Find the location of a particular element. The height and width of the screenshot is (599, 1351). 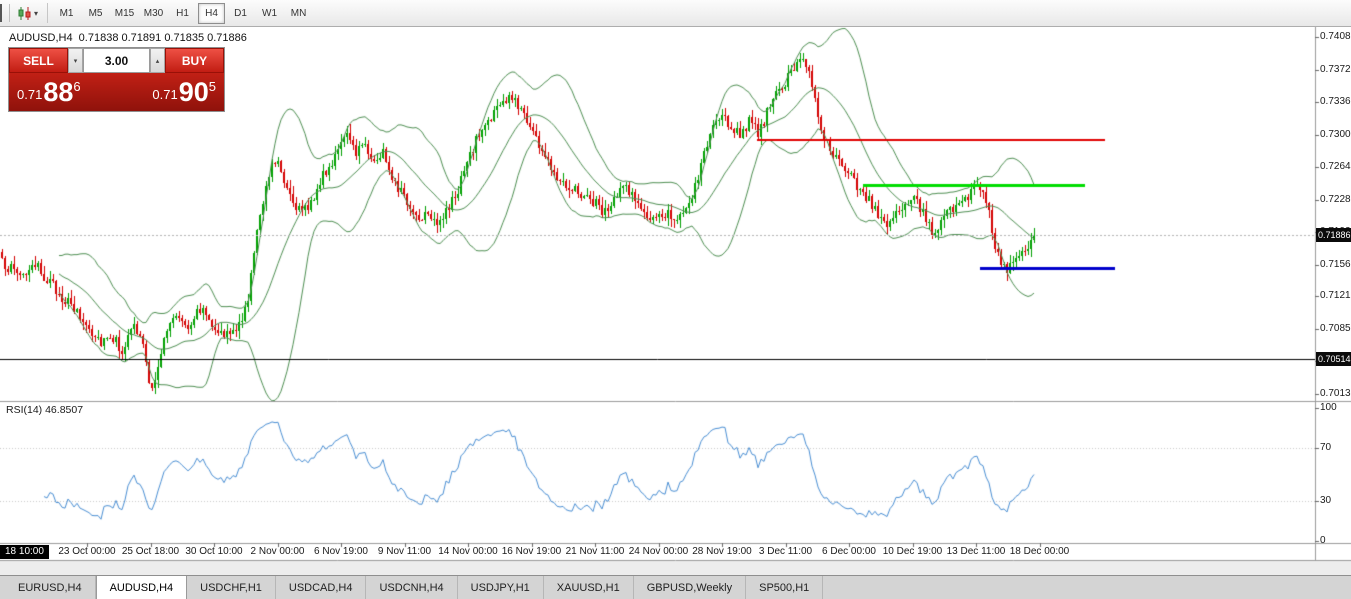

trade-panel-prices-row: 0.71 88 6 0.71 90 5 is located at coordinates (116, 92).